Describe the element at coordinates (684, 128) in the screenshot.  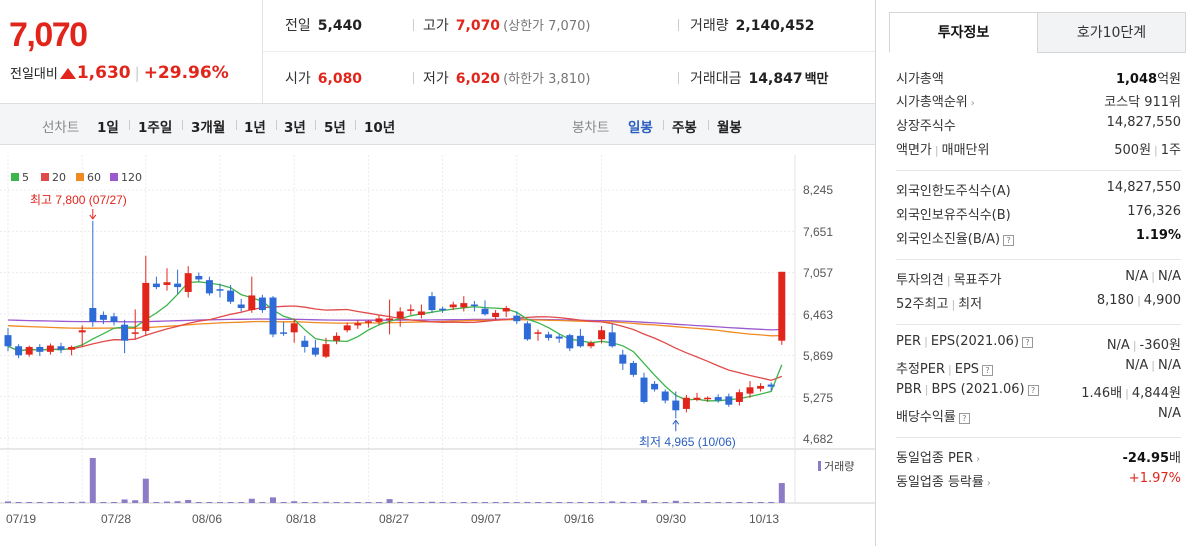
I see `candle-weekly: 주봉` at that location.